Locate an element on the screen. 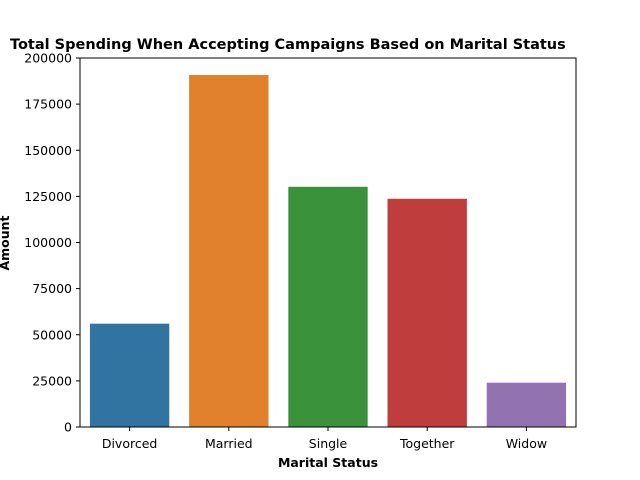  y-tick-label: 125000 is located at coordinates (48, 196).